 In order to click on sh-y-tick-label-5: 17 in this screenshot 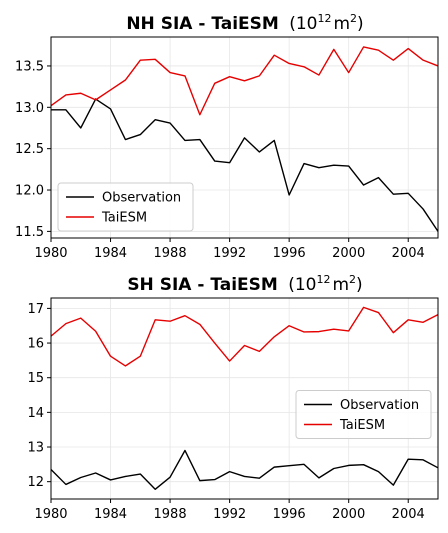, I will do `click(35, 309)`.